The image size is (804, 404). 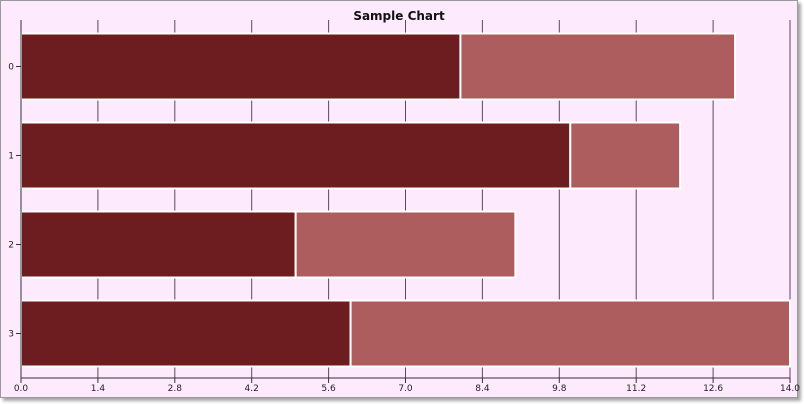 I want to click on x-tick-label: 4.2, so click(x=252, y=389).